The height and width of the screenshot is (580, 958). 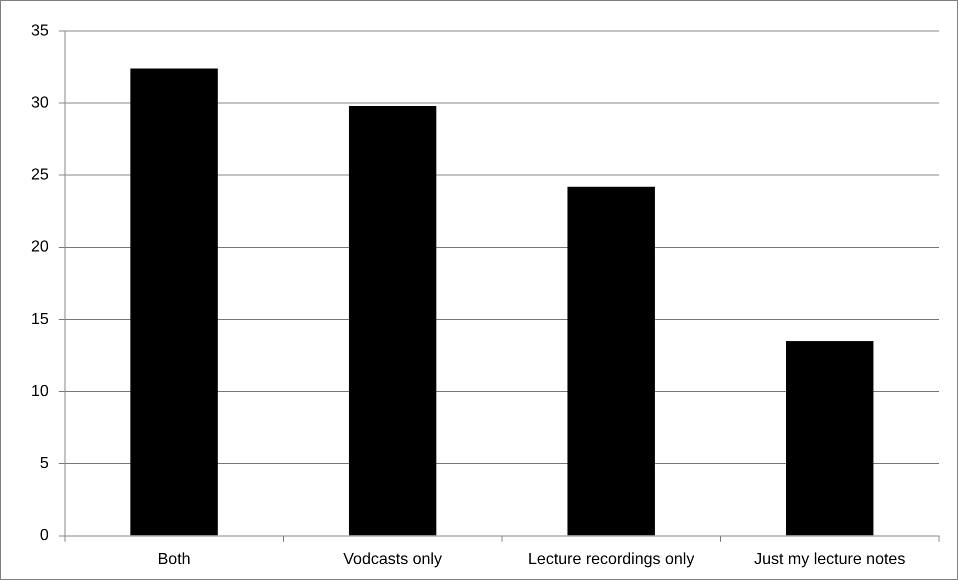 What do you see at coordinates (40, 175) in the screenshot?
I see `y-tick-label: 25` at bounding box center [40, 175].